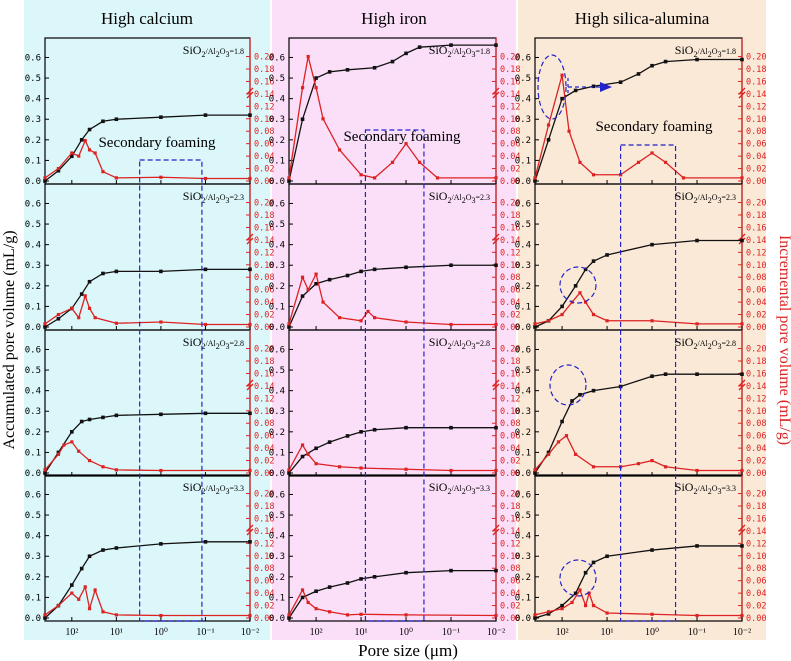 Image resolution: width=791 pixels, height=661 pixels. I want to click on right-tick-label: 0.10, so click(264, 557).